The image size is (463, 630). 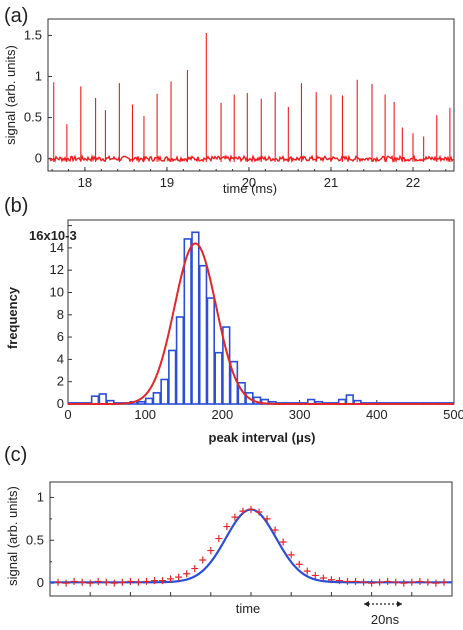 I want to click on a-ytick-label: 0.5, so click(x=33, y=117).